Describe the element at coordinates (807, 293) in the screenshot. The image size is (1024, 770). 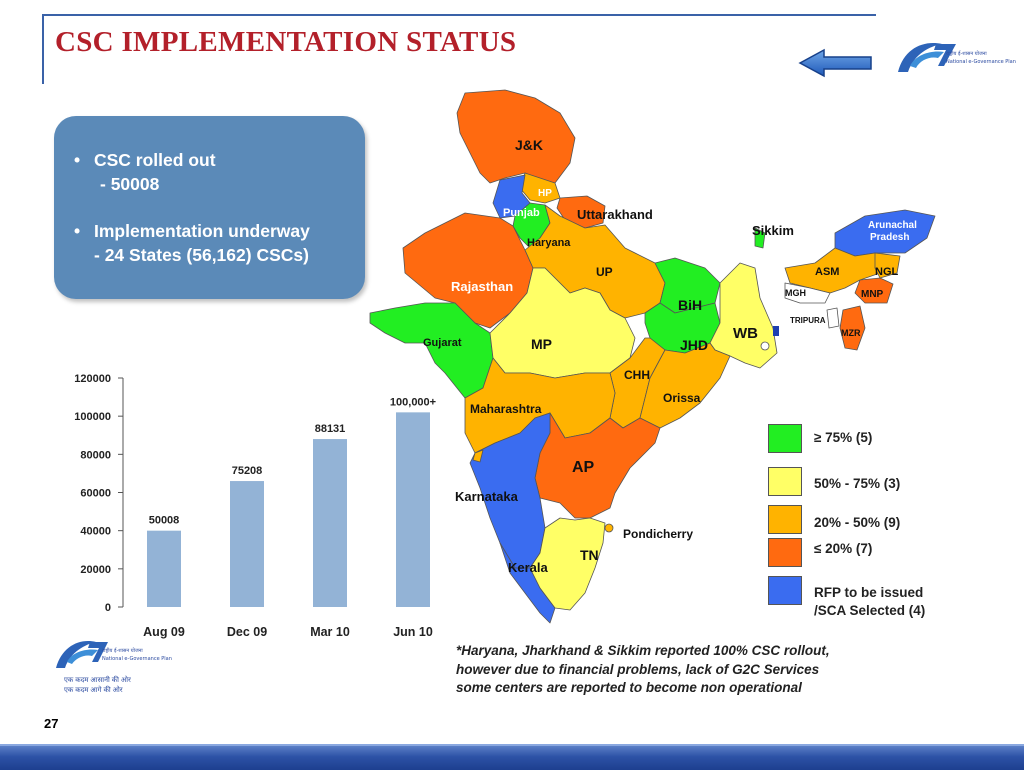
I see `state-meghalaya` at that location.